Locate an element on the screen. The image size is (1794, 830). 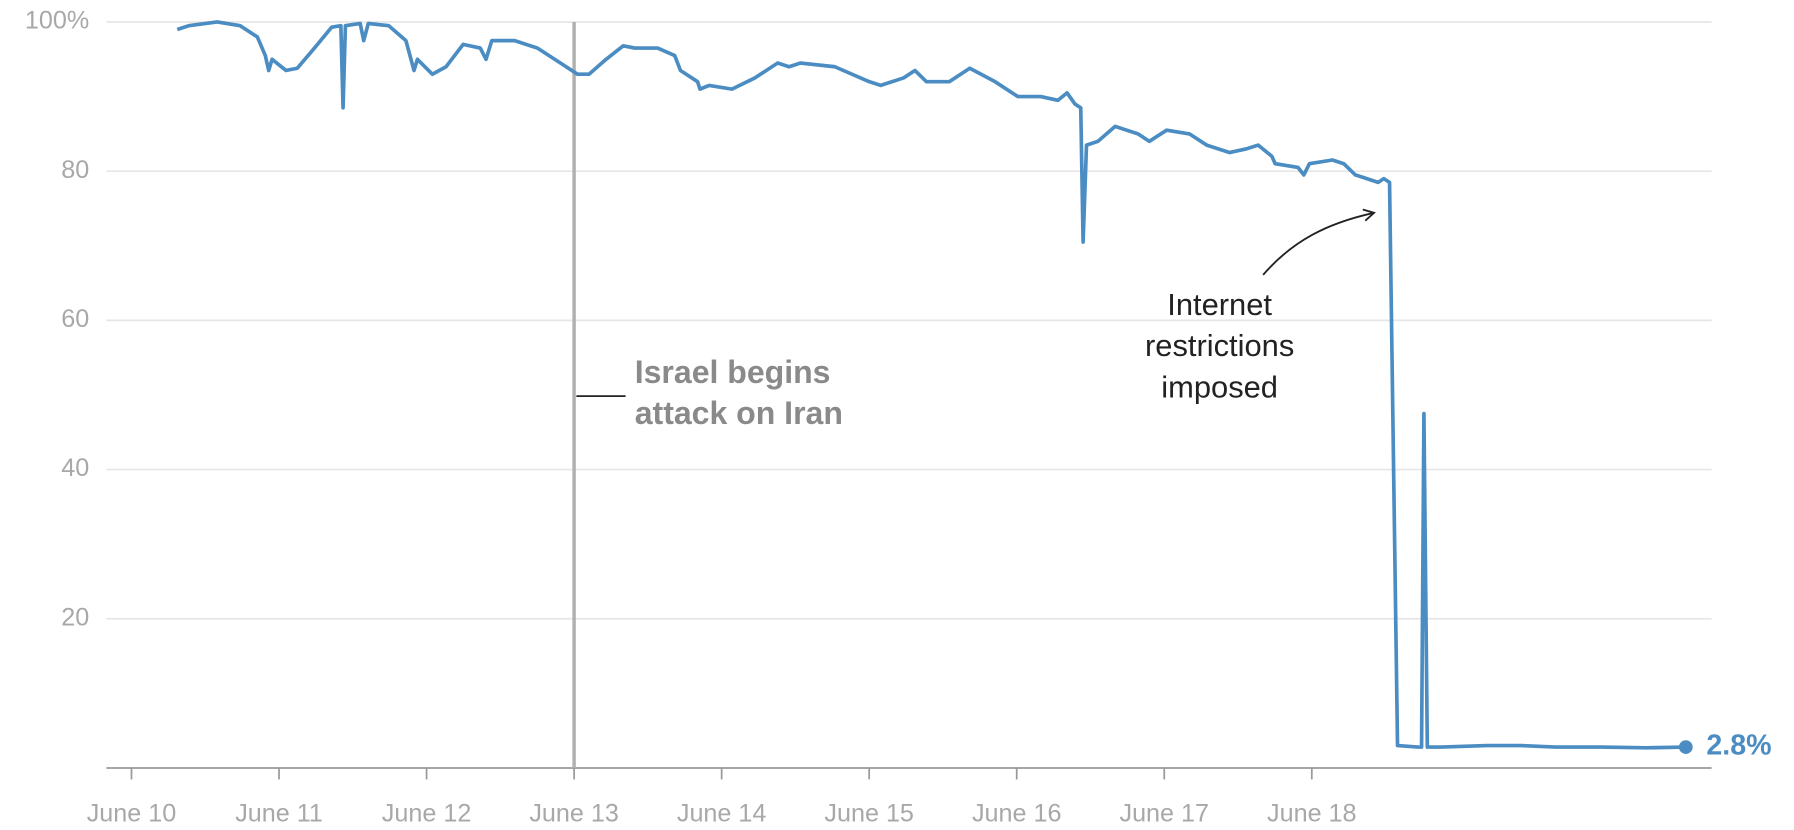
x-tick-label: June 11 is located at coordinates (279, 814).